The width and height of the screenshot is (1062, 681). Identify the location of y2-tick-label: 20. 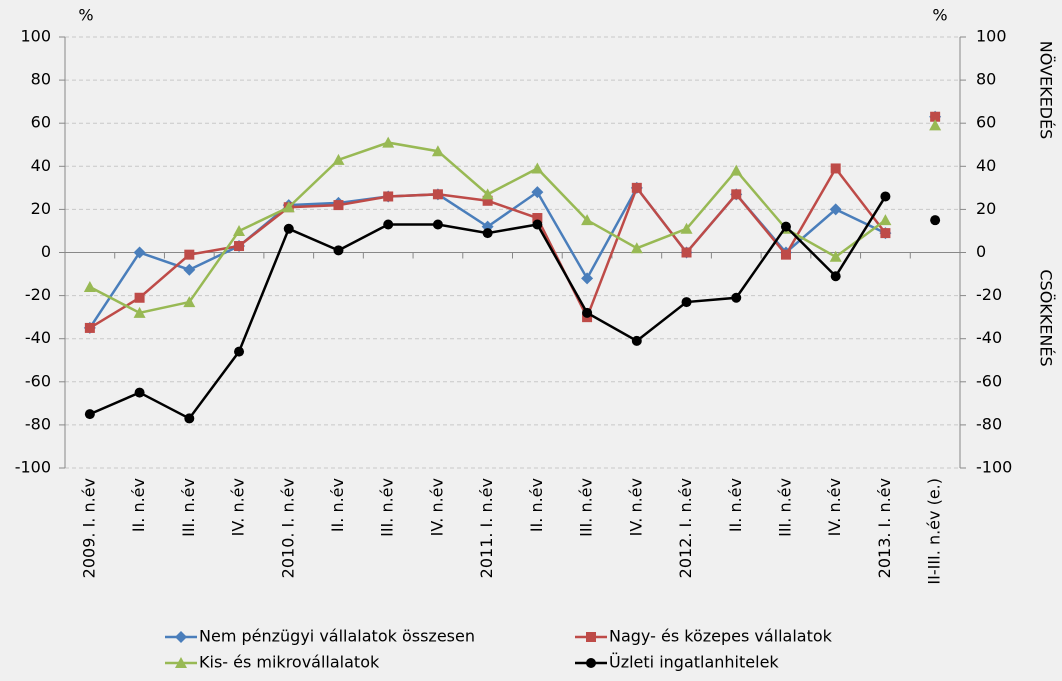
(986, 208).